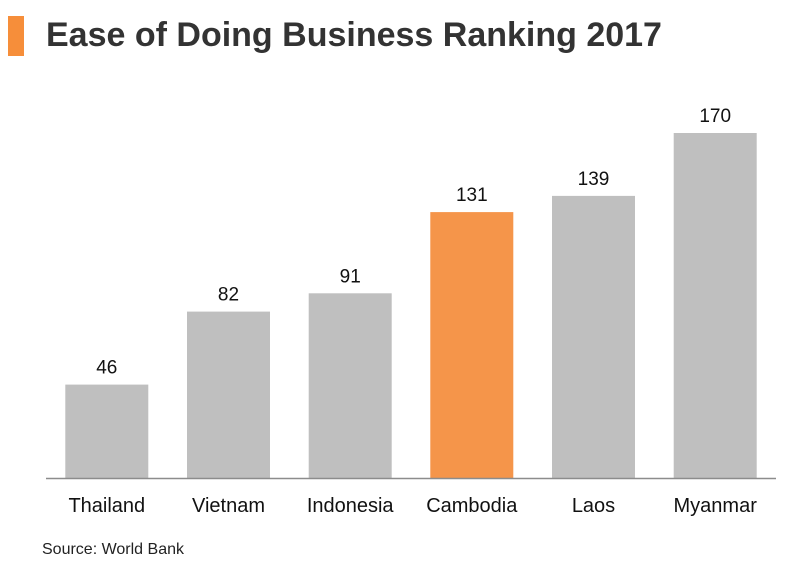 The height and width of the screenshot is (569, 800). Describe the element at coordinates (472, 506) in the screenshot. I see `category-label-cambodia: Cambodia` at that location.